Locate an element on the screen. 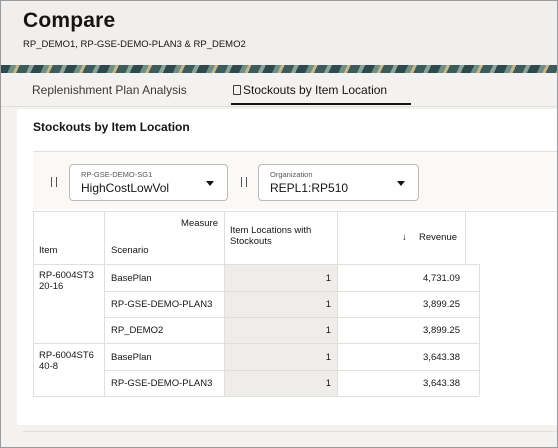  organization-select: Organization REPL1:RP510 is located at coordinates (338, 182).